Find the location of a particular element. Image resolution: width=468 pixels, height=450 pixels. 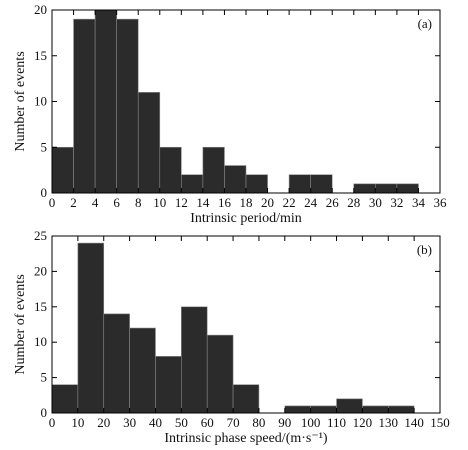

x-tick-label: 34 is located at coordinates (419, 202).